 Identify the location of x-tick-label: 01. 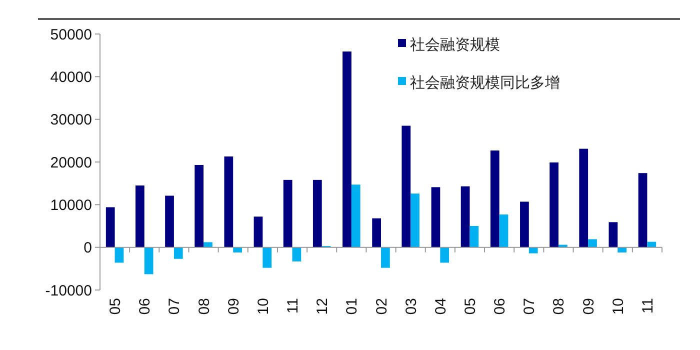
(352, 306).